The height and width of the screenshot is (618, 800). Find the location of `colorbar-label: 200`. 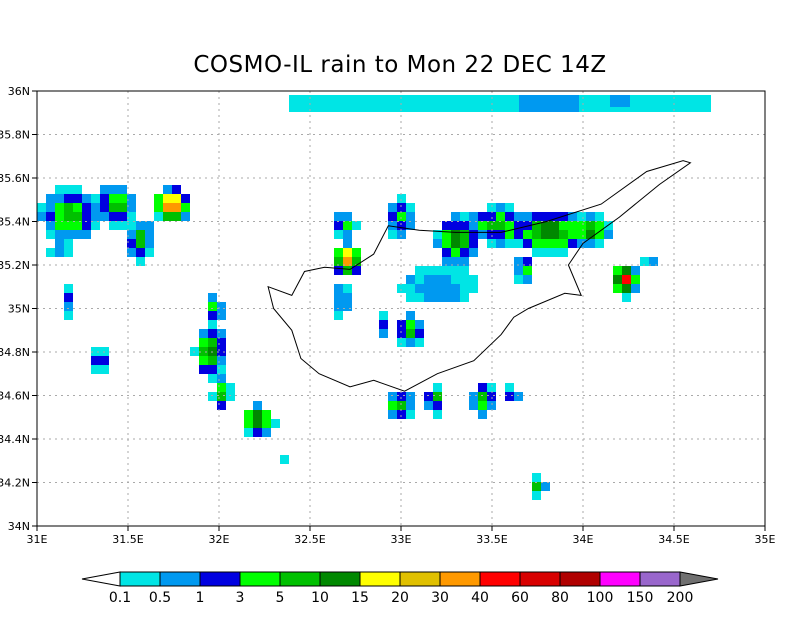

colorbar-label: 200 is located at coordinates (680, 598).